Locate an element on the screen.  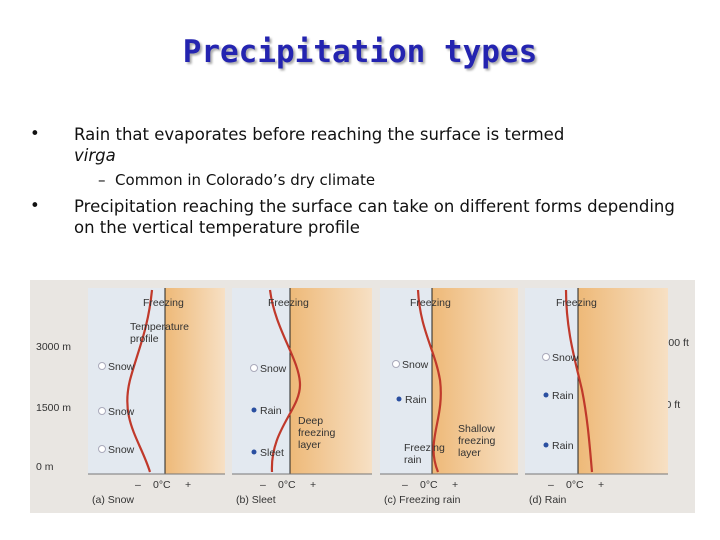
panel-caption: (b) Sleet is located at coordinates (256, 500).